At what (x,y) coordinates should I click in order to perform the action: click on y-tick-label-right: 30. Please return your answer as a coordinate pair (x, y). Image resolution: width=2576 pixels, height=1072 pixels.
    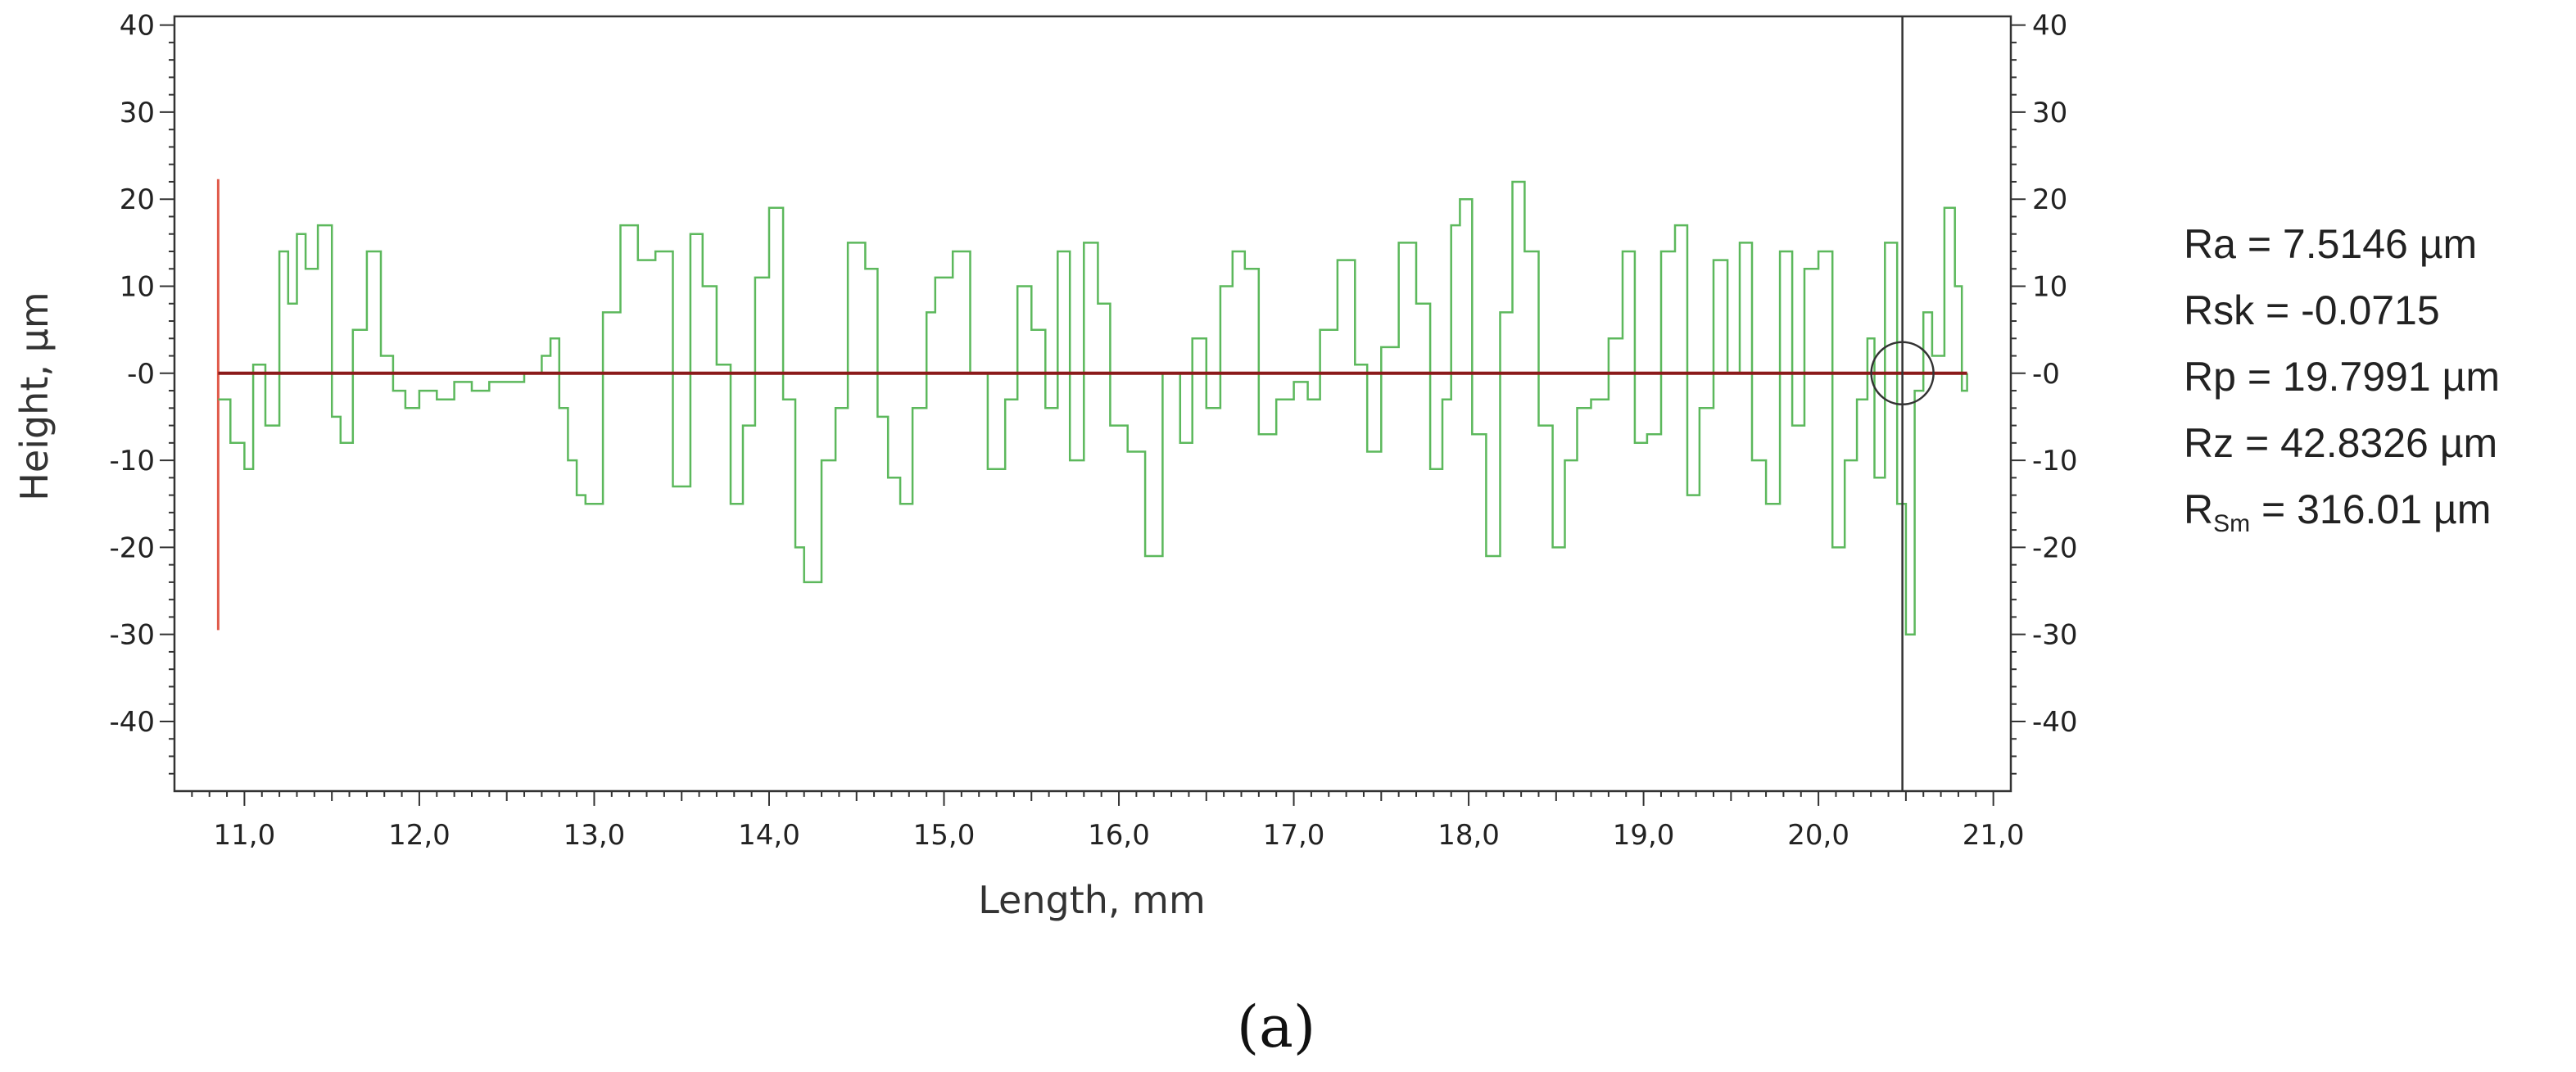
    Looking at the image, I should click on (2049, 113).